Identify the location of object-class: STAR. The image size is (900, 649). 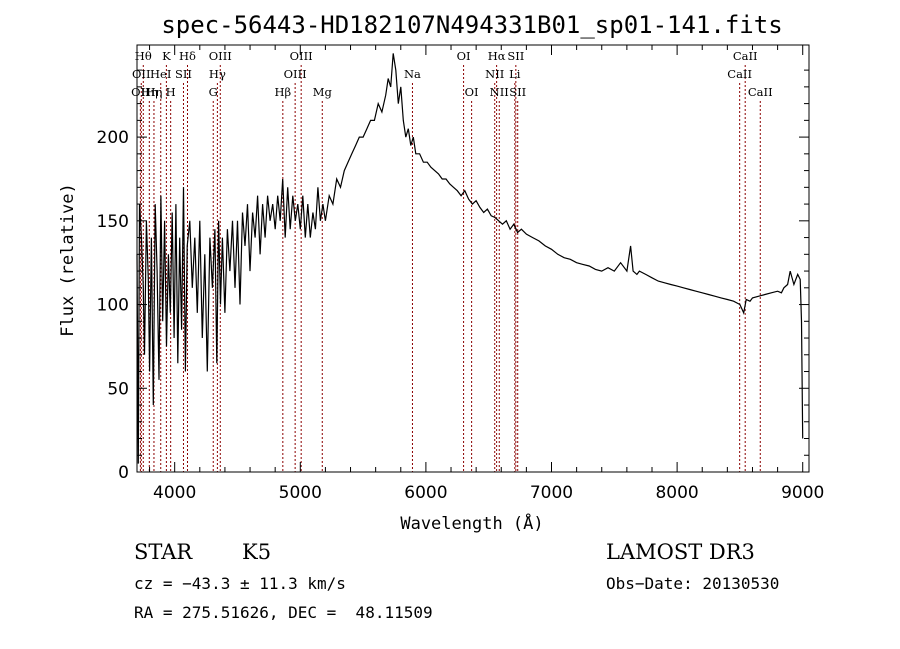
(163, 552).